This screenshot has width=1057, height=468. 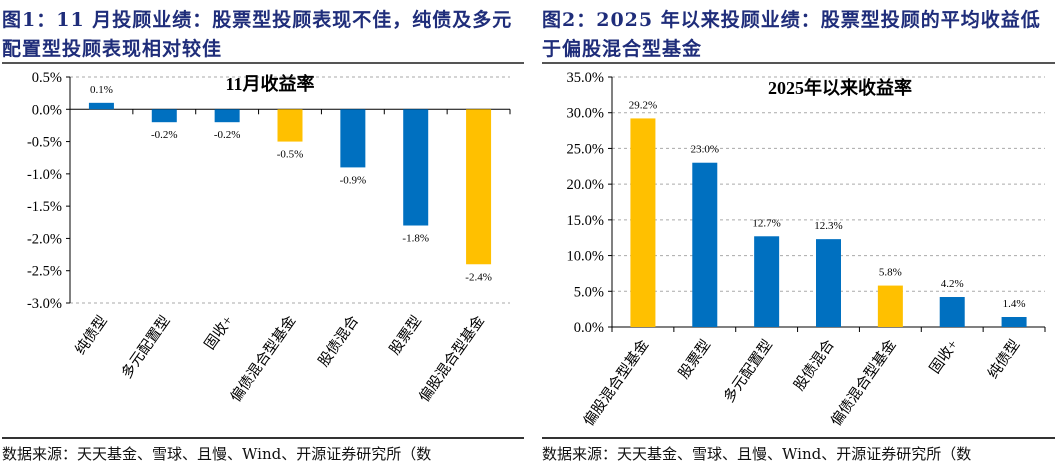 I want to click on y-tick-label: -0.5%, so click(x=44, y=143).